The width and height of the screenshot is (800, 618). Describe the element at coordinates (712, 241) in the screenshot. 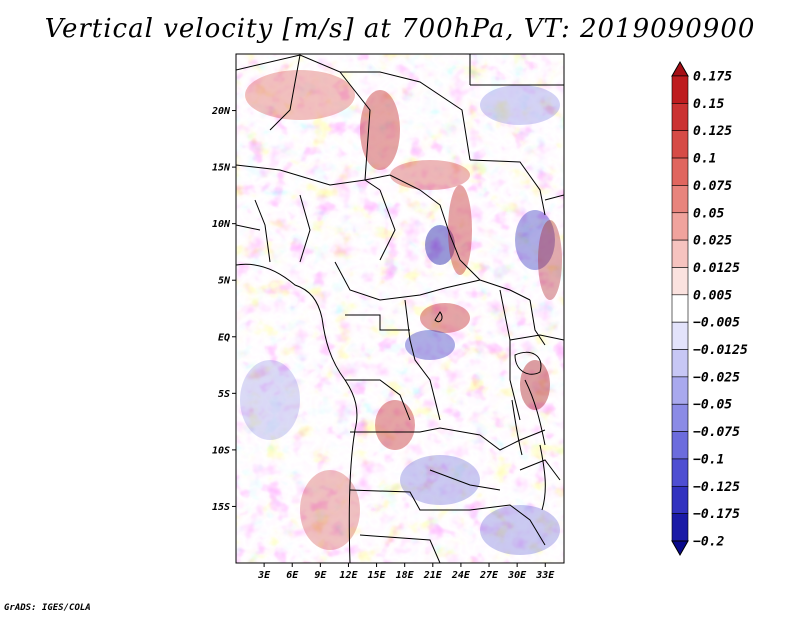

I see `colorbar-label: 0.025` at that location.